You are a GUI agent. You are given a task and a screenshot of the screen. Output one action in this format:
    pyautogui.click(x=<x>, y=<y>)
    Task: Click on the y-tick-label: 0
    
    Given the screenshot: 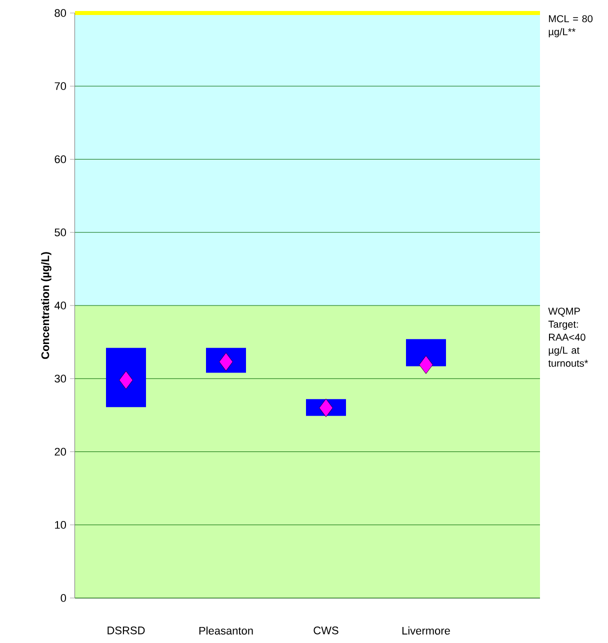 What is the action you would take?
    pyautogui.click(x=63, y=598)
    